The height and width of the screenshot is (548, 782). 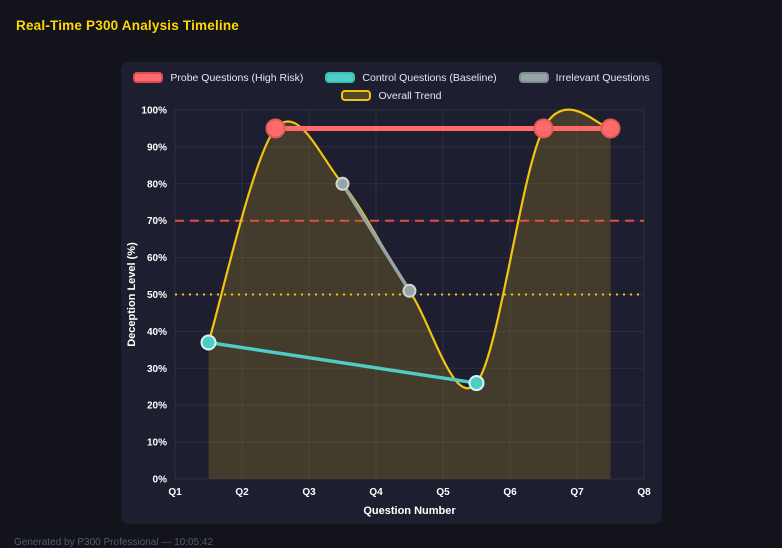 What do you see at coordinates (157, 258) in the screenshot?
I see `y-tick-label: 60%` at bounding box center [157, 258].